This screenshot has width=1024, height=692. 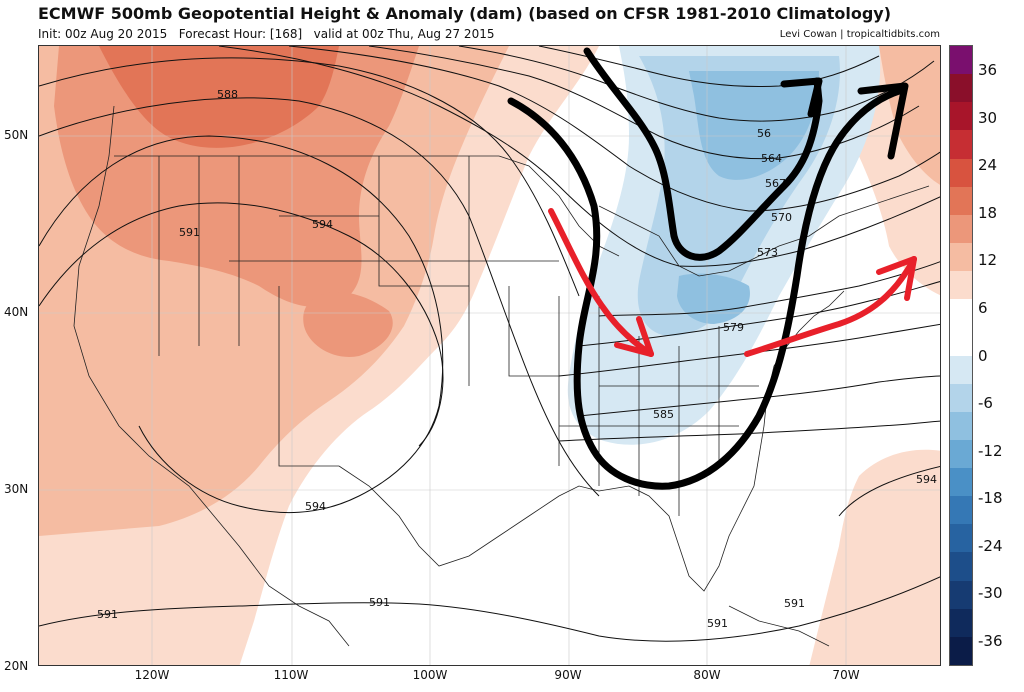 What do you see at coordinates (240, 34) in the screenshot?
I see `forecast-hour: Forecast Hour: [168]` at bounding box center [240, 34].